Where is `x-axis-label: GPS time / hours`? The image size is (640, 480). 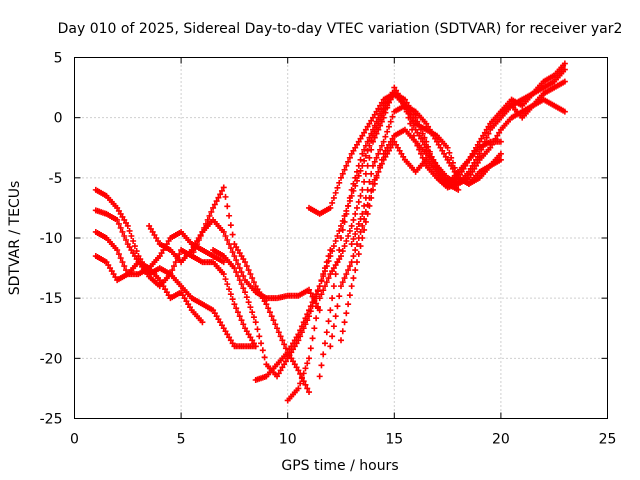 x-axis-label: GPS time / hours is located at coordinates (339, 466).